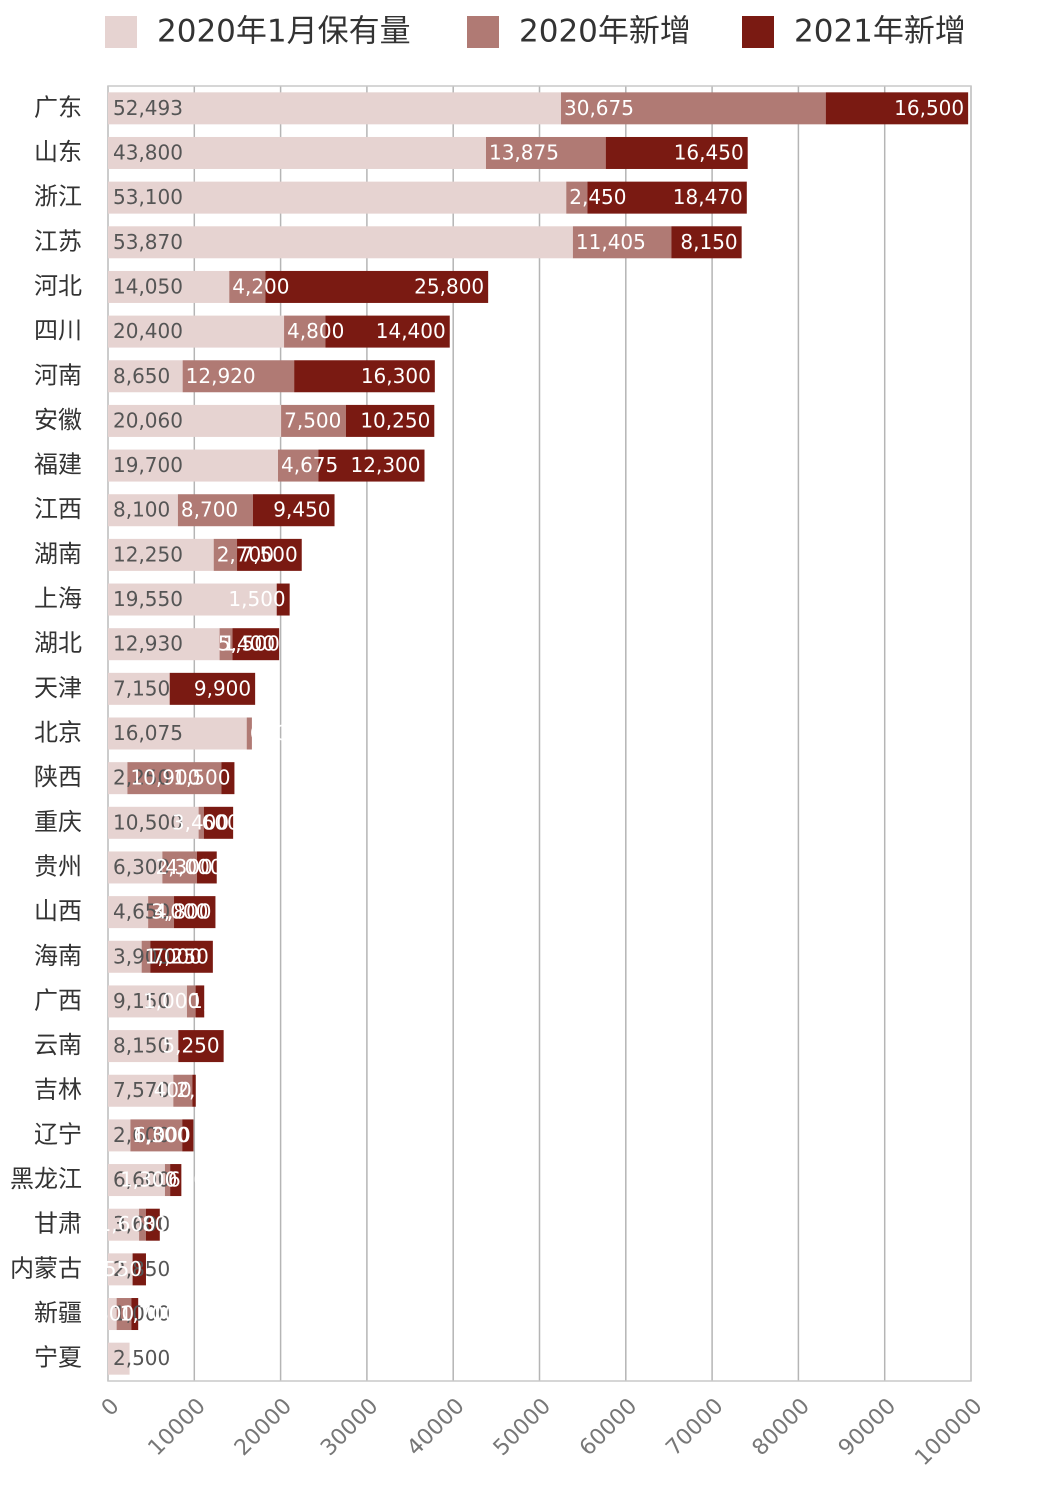 The height and width of the screenshot is (1500, 1047). What do you see at coordinates (58, 420) in the screenshot?
I see `y-tick-label: 安徽` at bounding box center [58, 420].